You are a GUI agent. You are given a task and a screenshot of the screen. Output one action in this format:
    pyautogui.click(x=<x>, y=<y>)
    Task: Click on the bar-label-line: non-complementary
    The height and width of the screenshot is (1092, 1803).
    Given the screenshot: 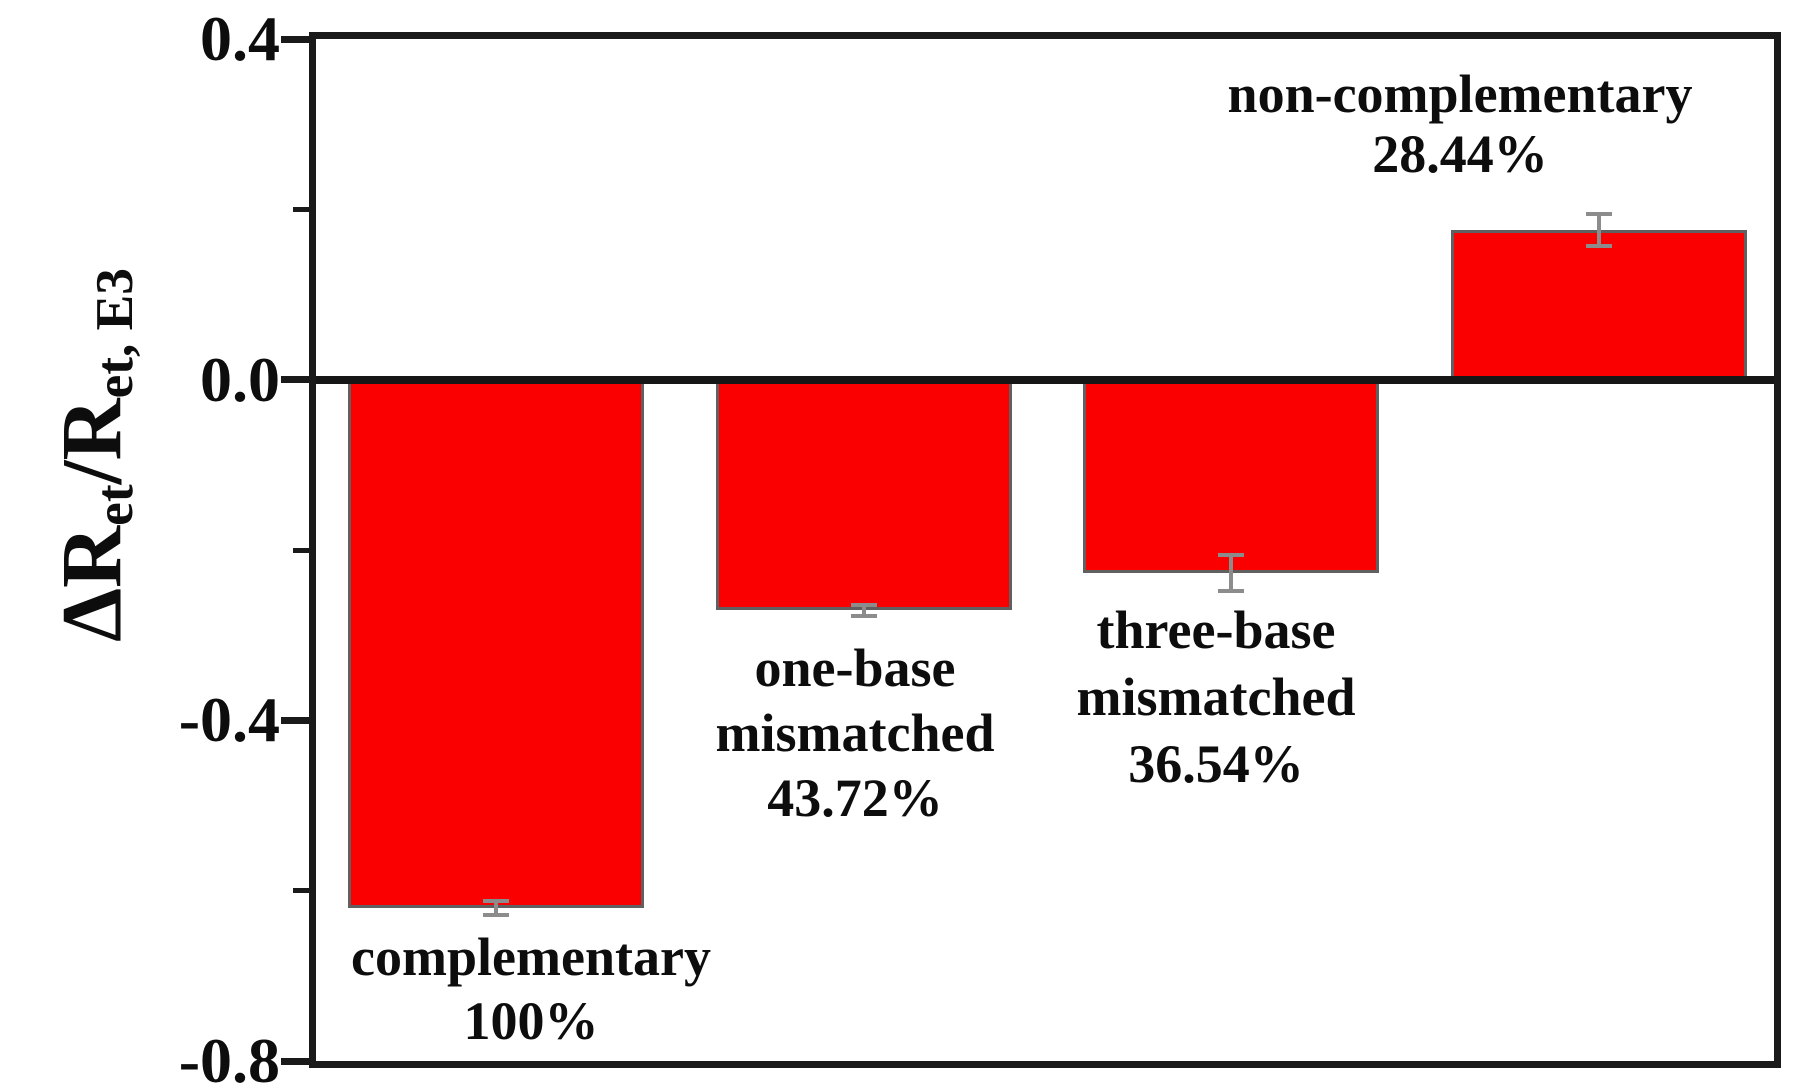 What is the action you would take?
    pyautogui.click(x=1460, y=94)
    